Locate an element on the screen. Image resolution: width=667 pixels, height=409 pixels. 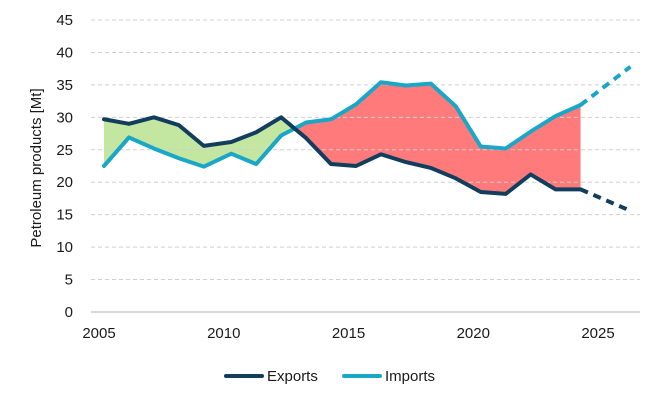
exports-projection-line is located at coordinates (605, 200).